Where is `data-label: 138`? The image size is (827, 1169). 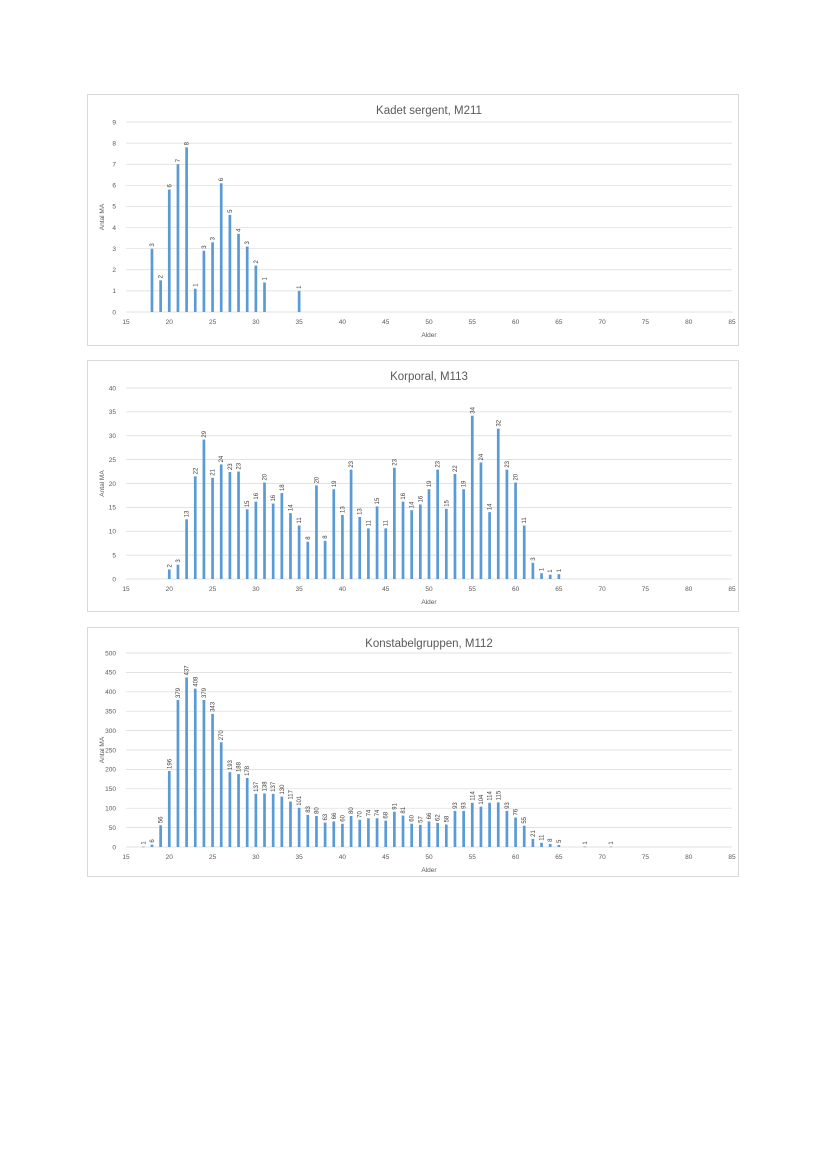 data-label: 138 is located at coordinates (266, 786).